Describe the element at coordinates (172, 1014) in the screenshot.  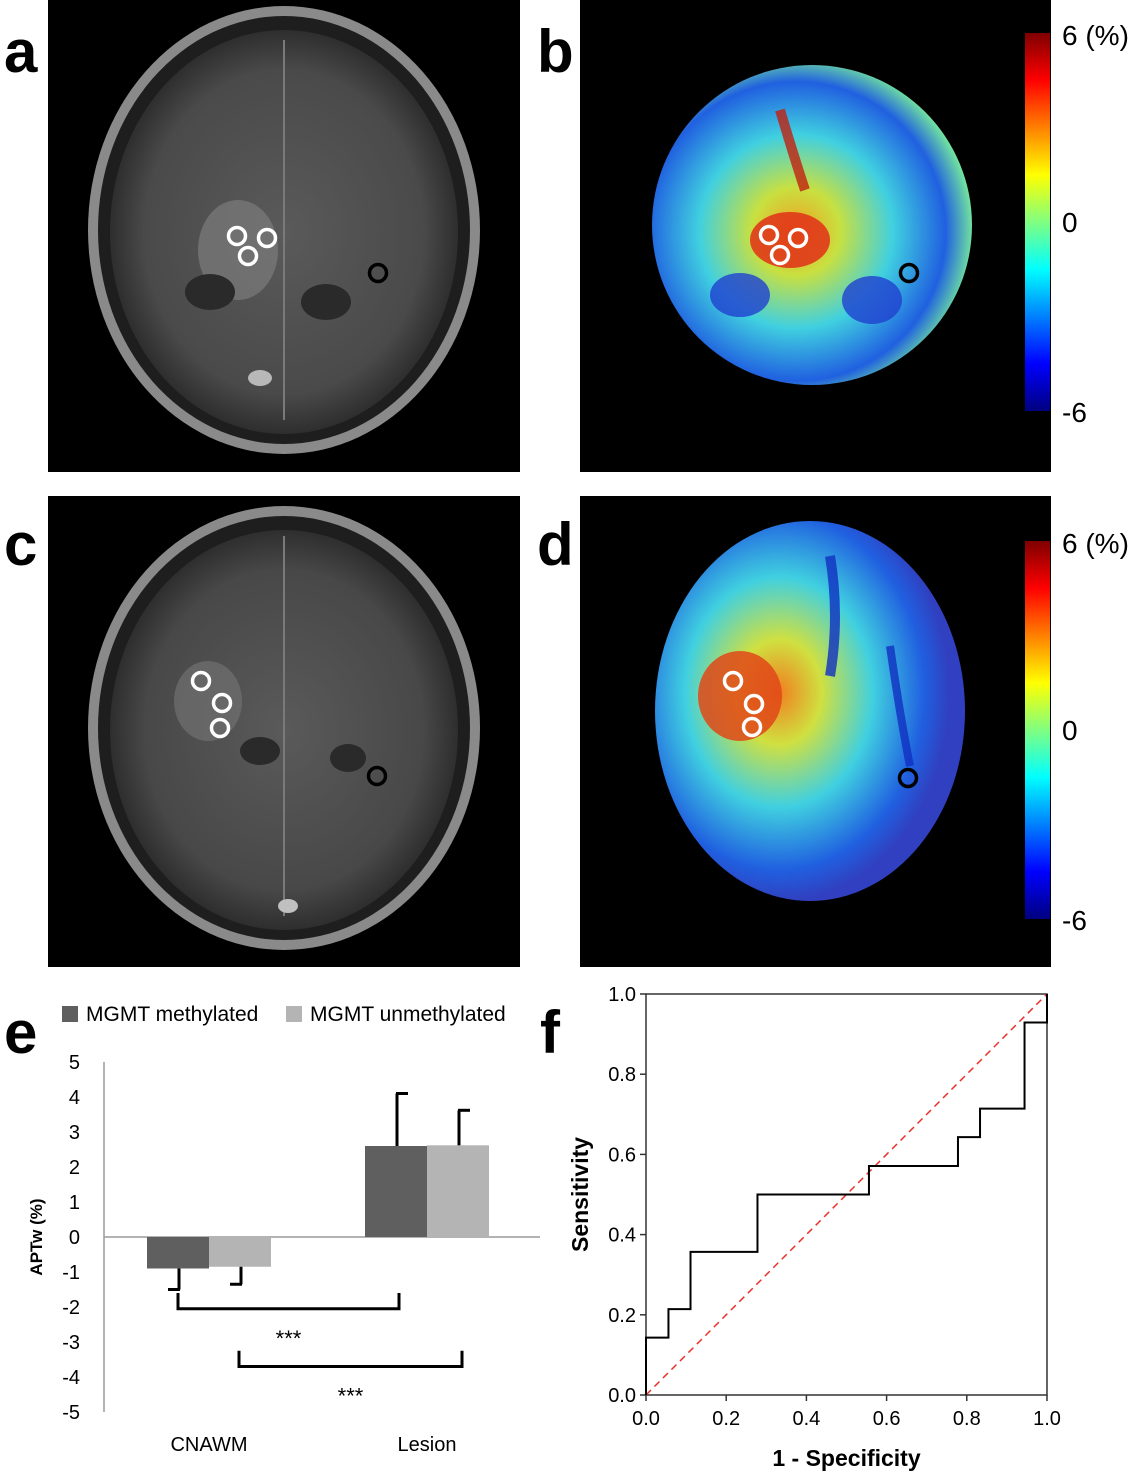
I see `legend-label: MGMT methylated` at that location.